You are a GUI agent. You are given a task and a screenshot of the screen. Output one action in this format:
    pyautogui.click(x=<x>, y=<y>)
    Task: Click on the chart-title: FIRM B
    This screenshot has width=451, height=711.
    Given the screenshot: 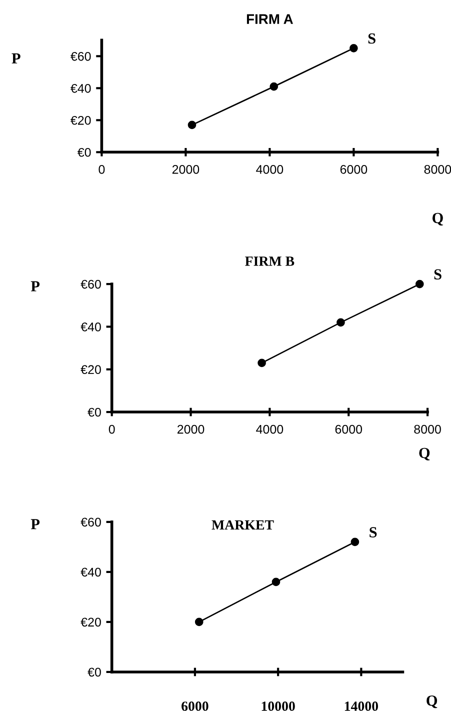 What is the action you would take?
    pyautogui.click(x=269, y=261)
    